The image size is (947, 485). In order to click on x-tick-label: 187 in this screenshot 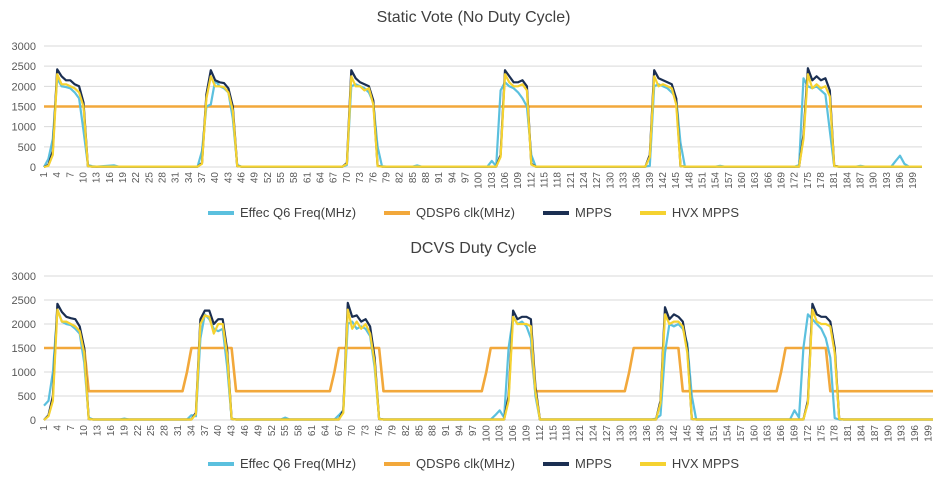, I will do `click(861, 180)`.